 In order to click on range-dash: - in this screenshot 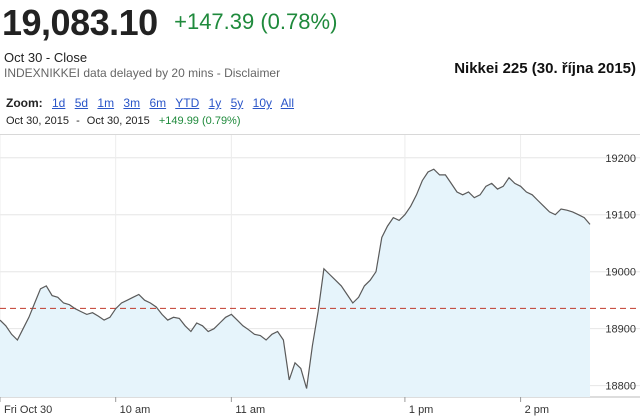, I will do `click(78, 121)`.